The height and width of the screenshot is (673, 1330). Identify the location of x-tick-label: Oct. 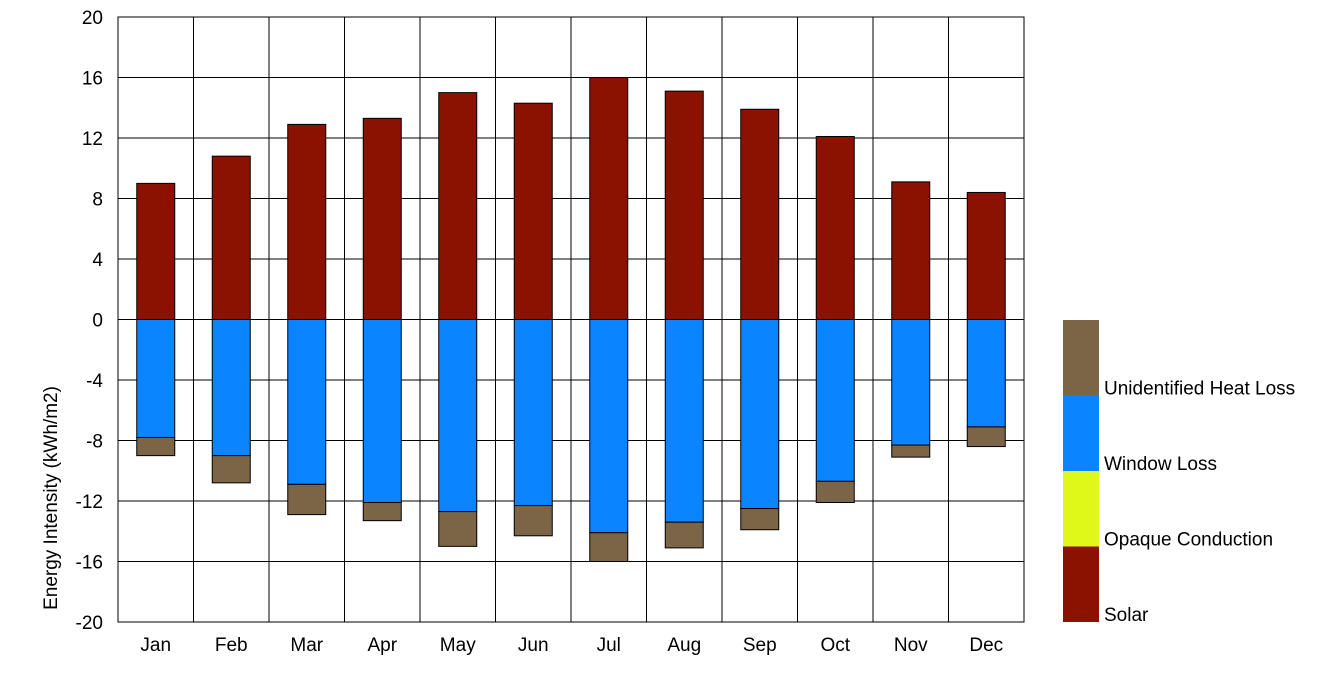
(835, 645).